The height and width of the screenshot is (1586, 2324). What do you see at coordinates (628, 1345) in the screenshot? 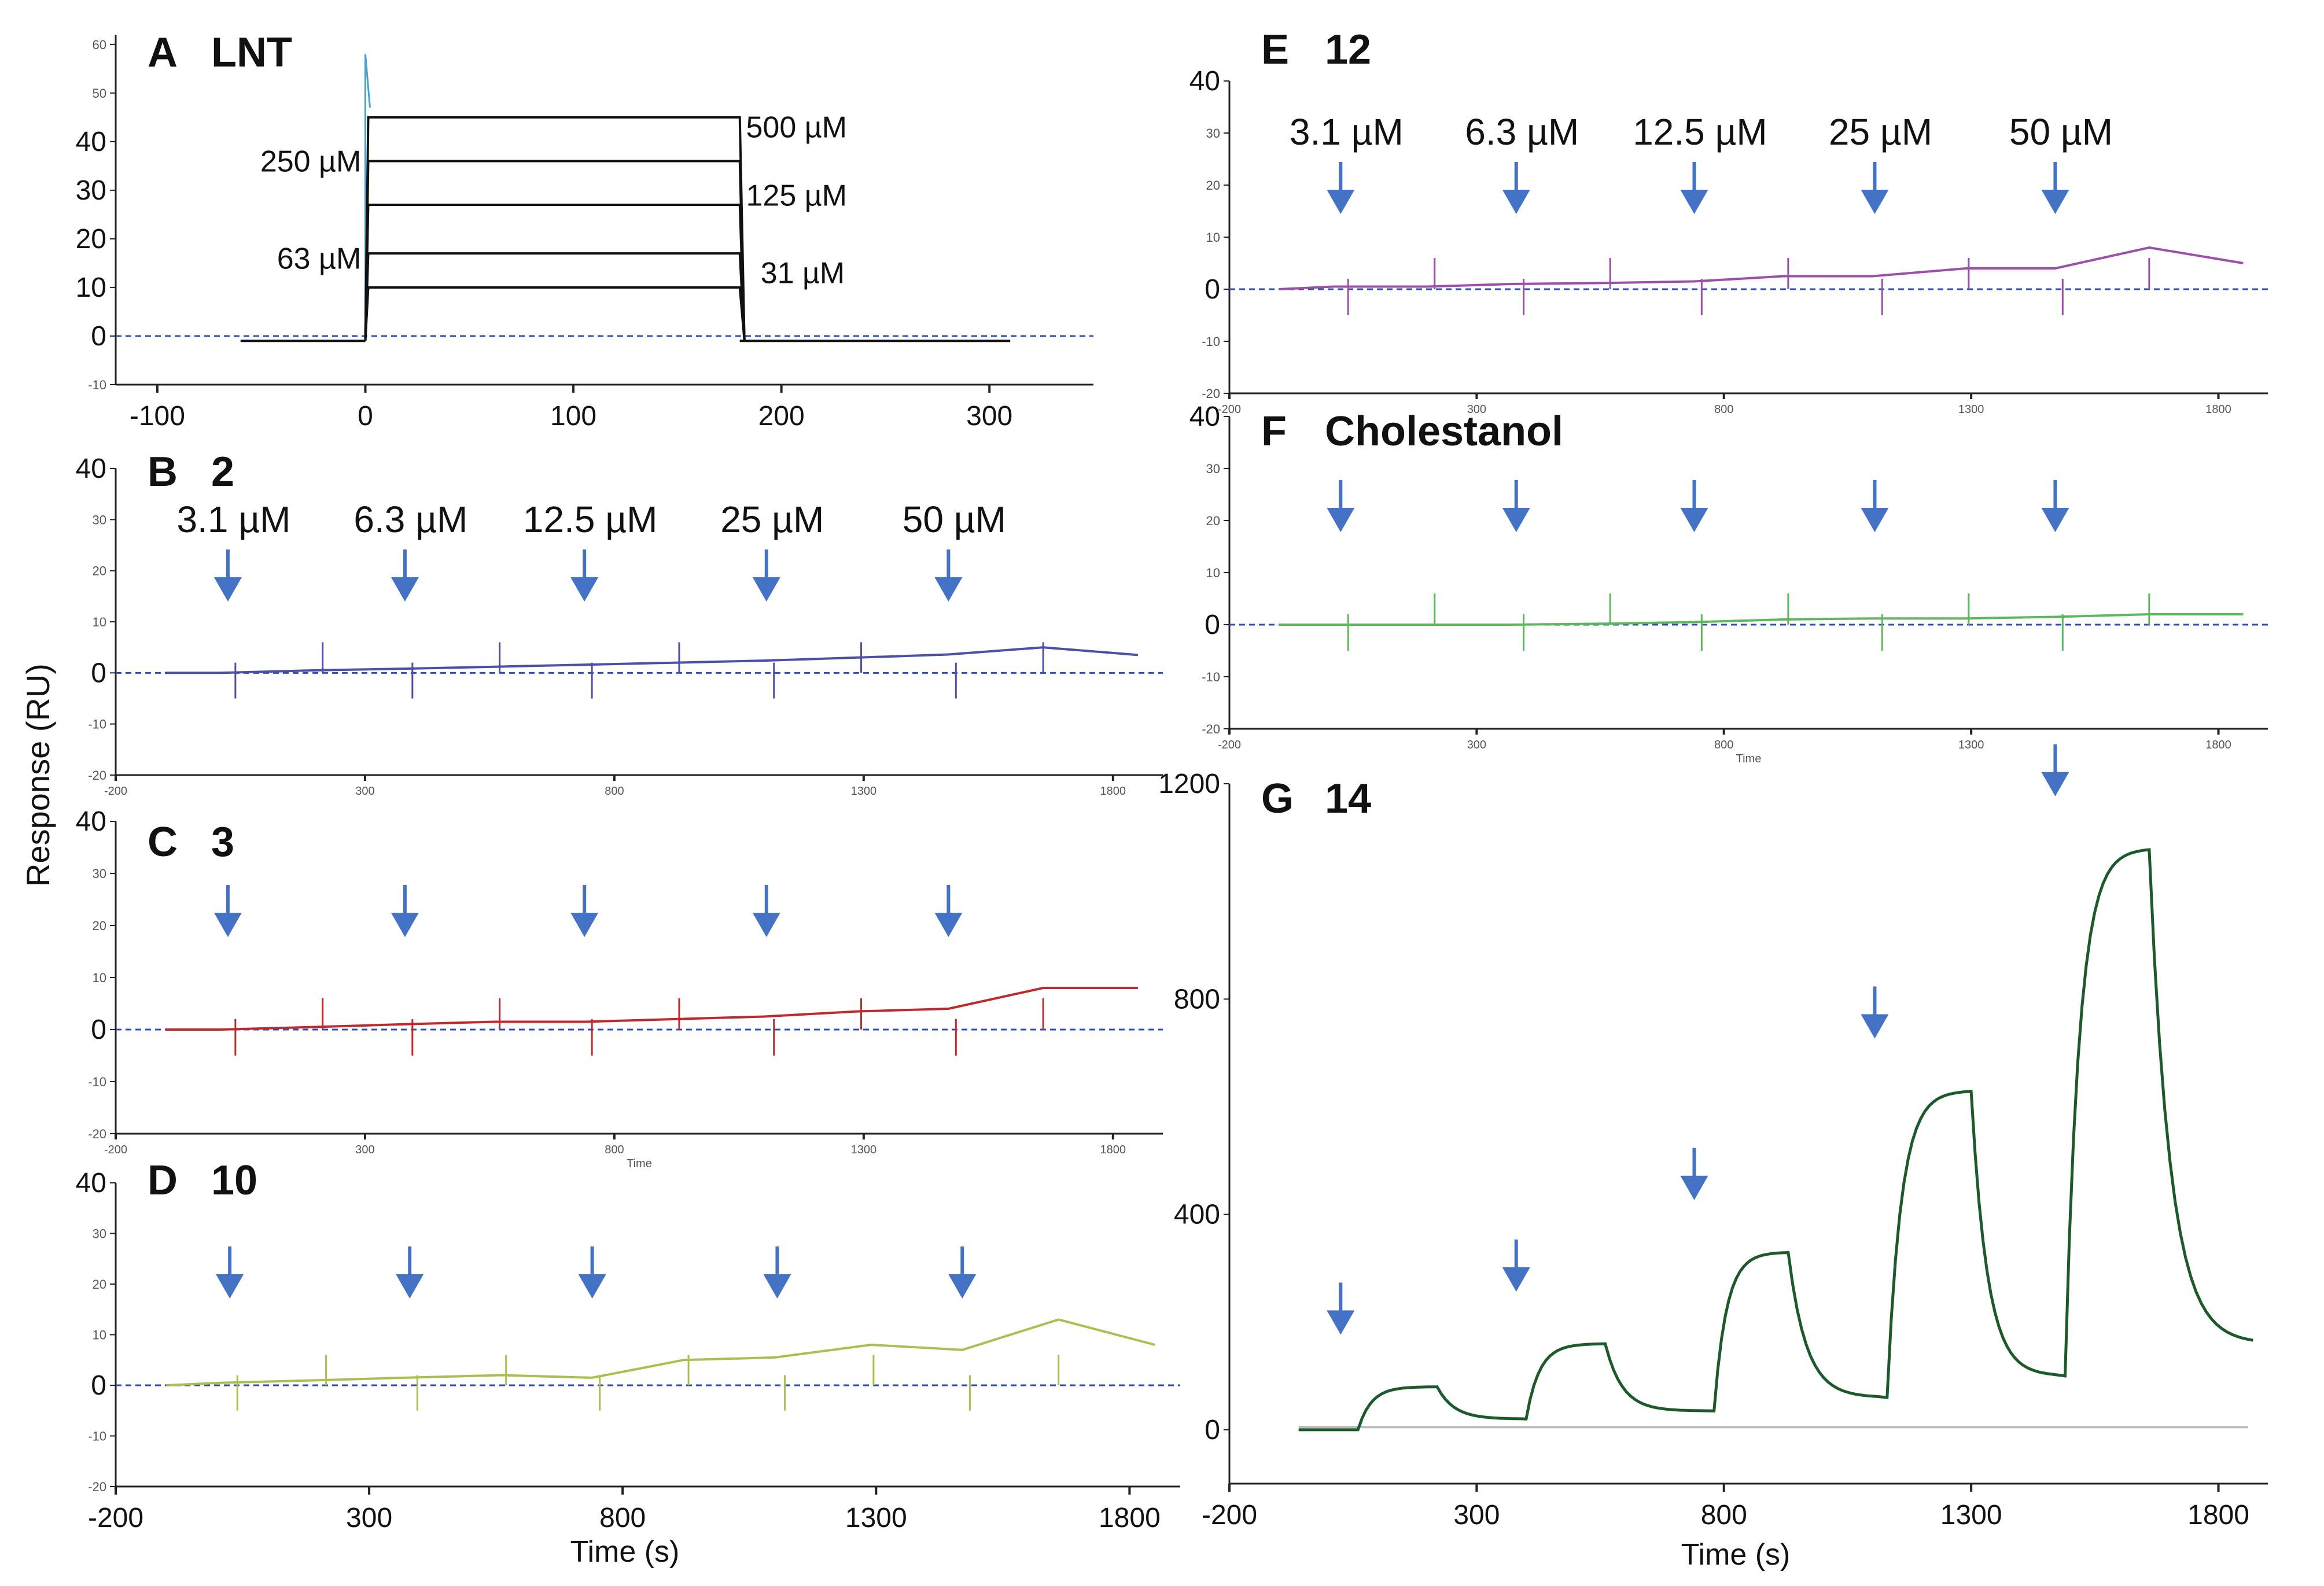
I see `panel-d: -20 -10 0 10 20 30 40 -200 300 800 1300 1800 D 10` at bounding box center [628, 1345].